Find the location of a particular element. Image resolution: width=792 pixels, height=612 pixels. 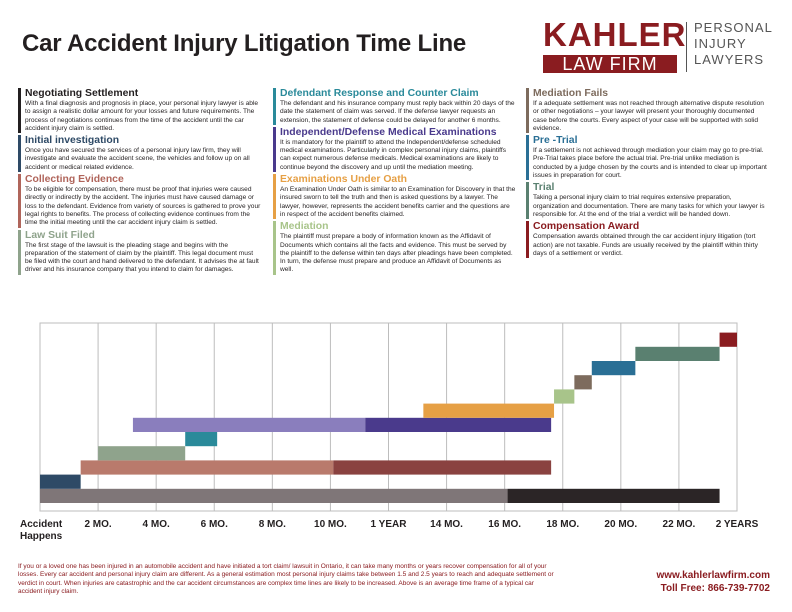

stage-title: Trial is located at coordinates (544, 188).